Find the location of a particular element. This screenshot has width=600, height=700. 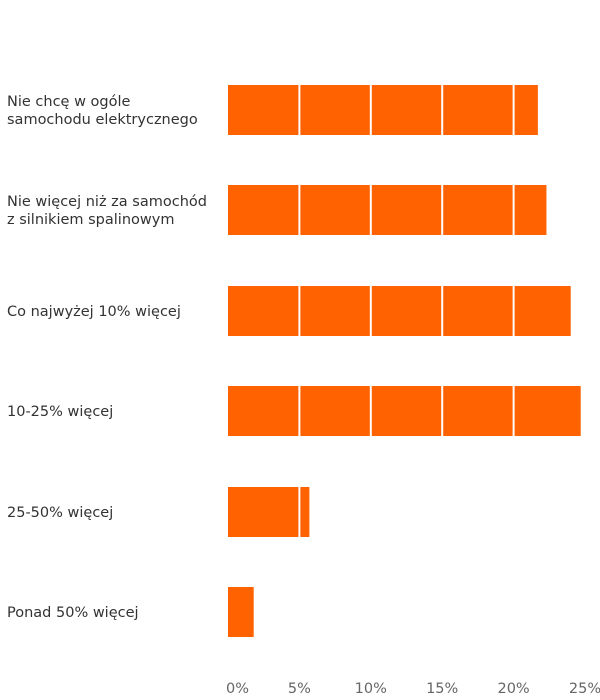

x-tick-label: 20% is located at coordinates (513, 689).